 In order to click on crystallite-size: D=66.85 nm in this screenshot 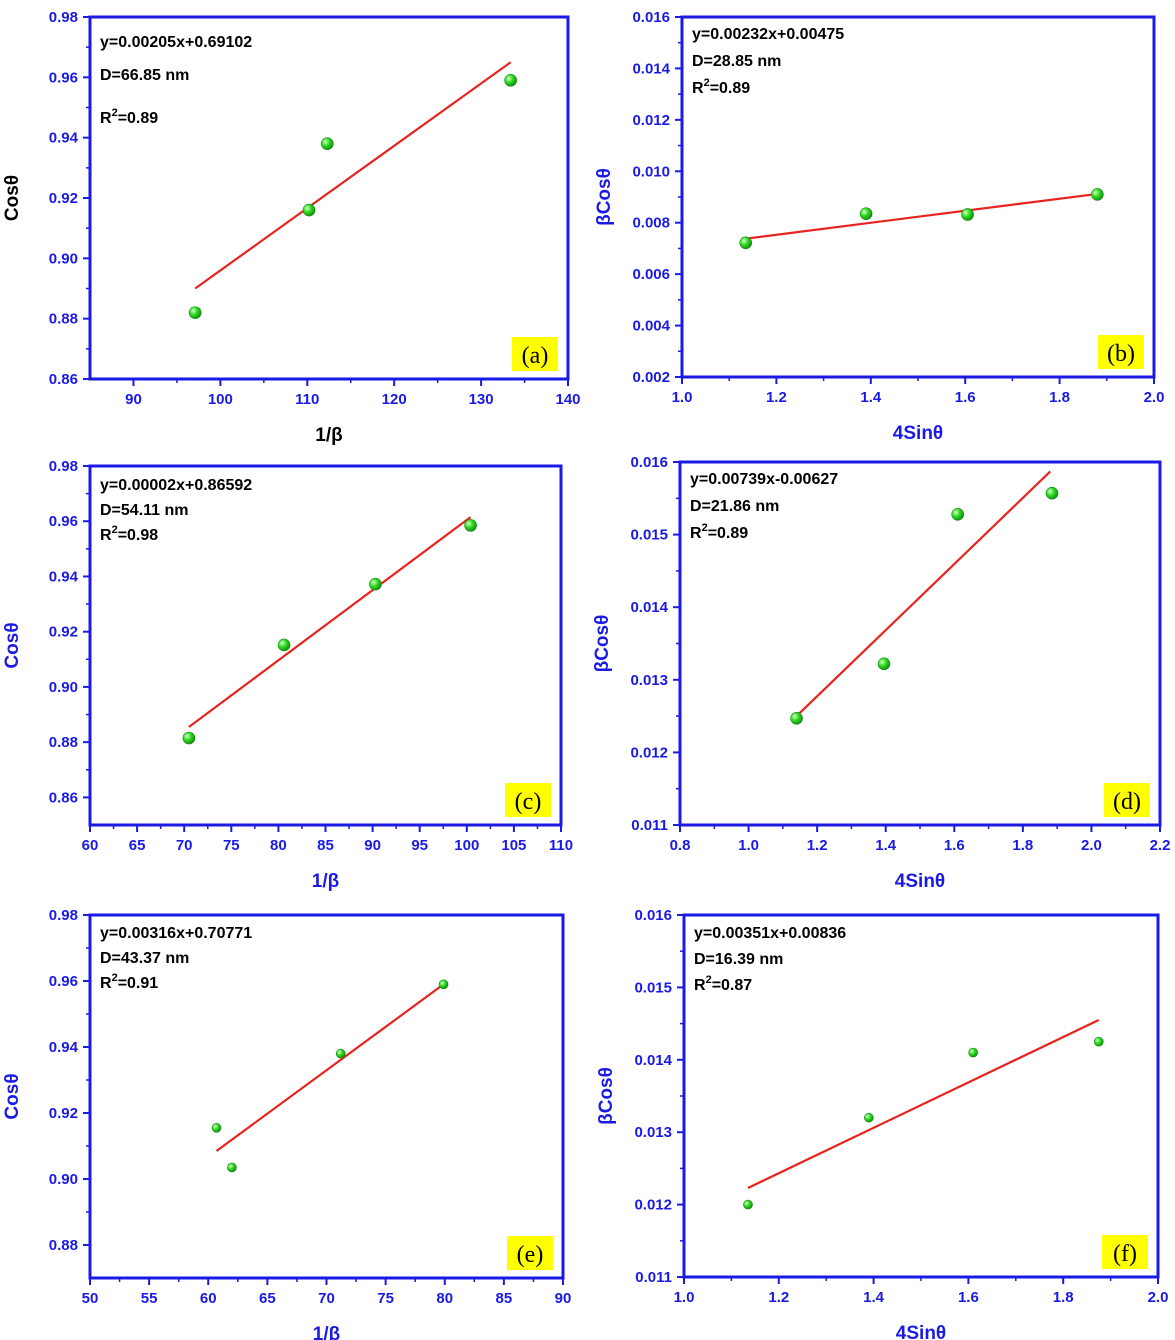, I will do `click(144, 75)`.